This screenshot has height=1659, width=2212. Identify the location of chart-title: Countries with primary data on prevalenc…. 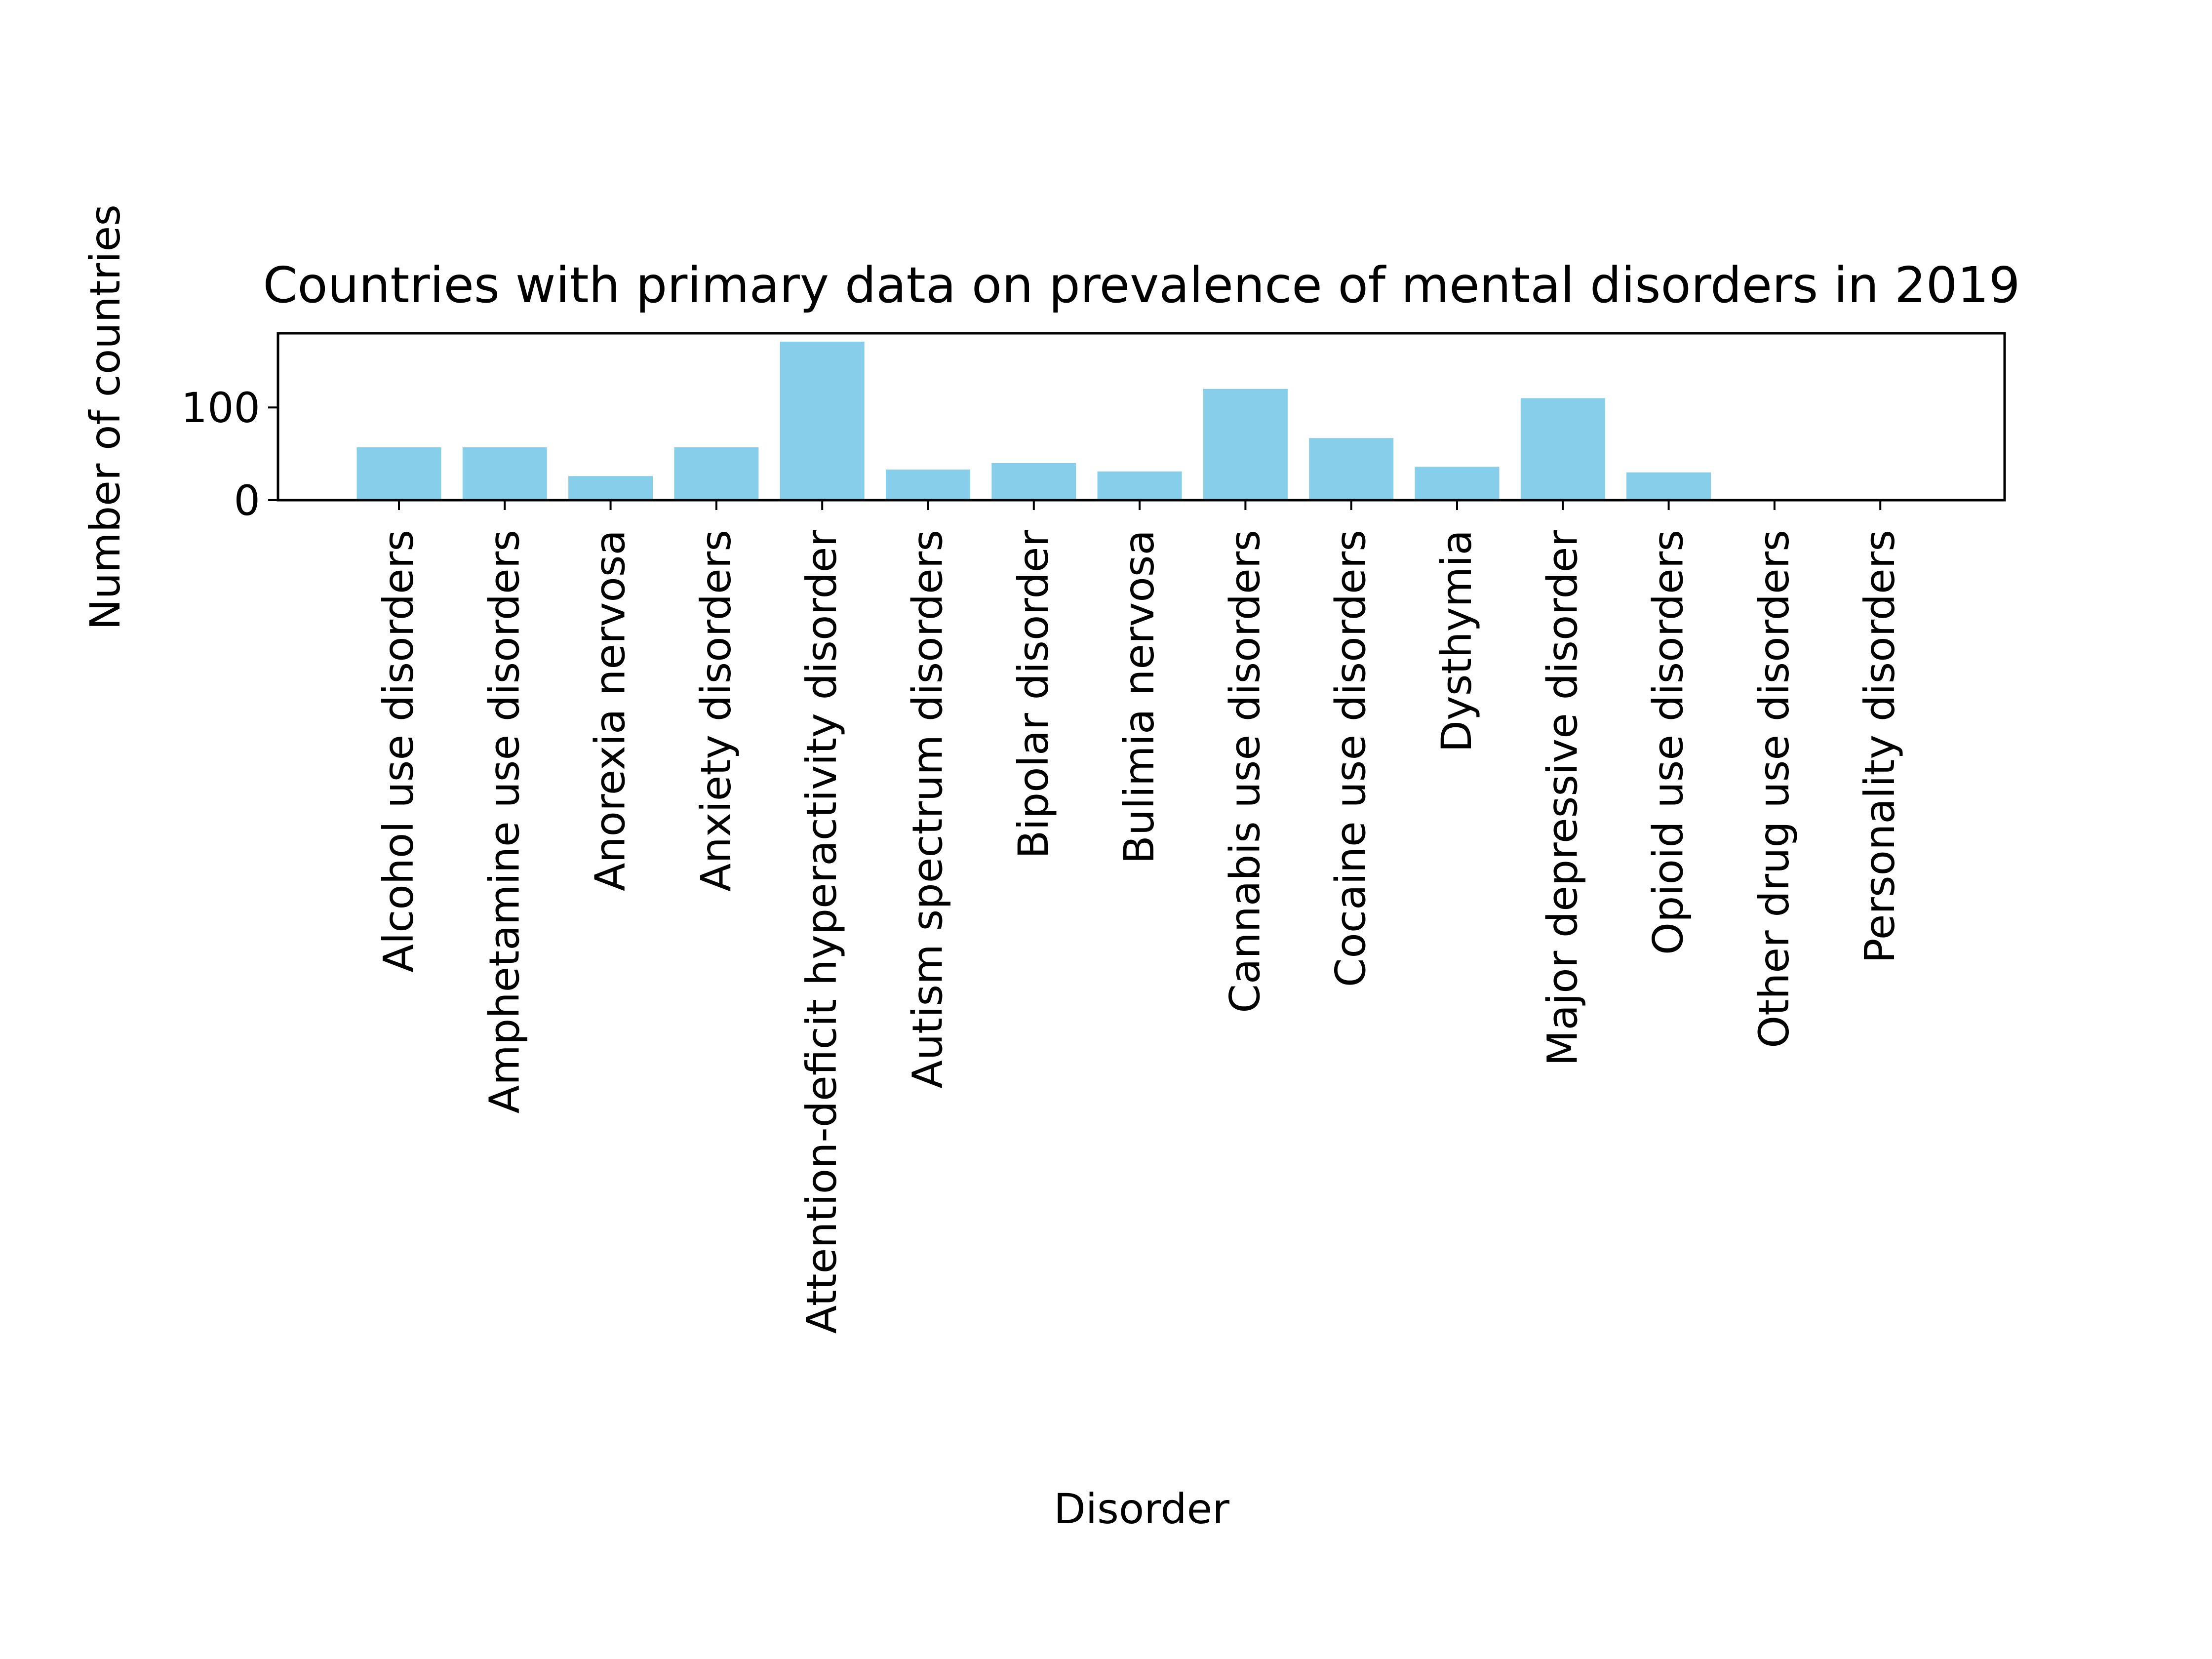
(1142, 285).